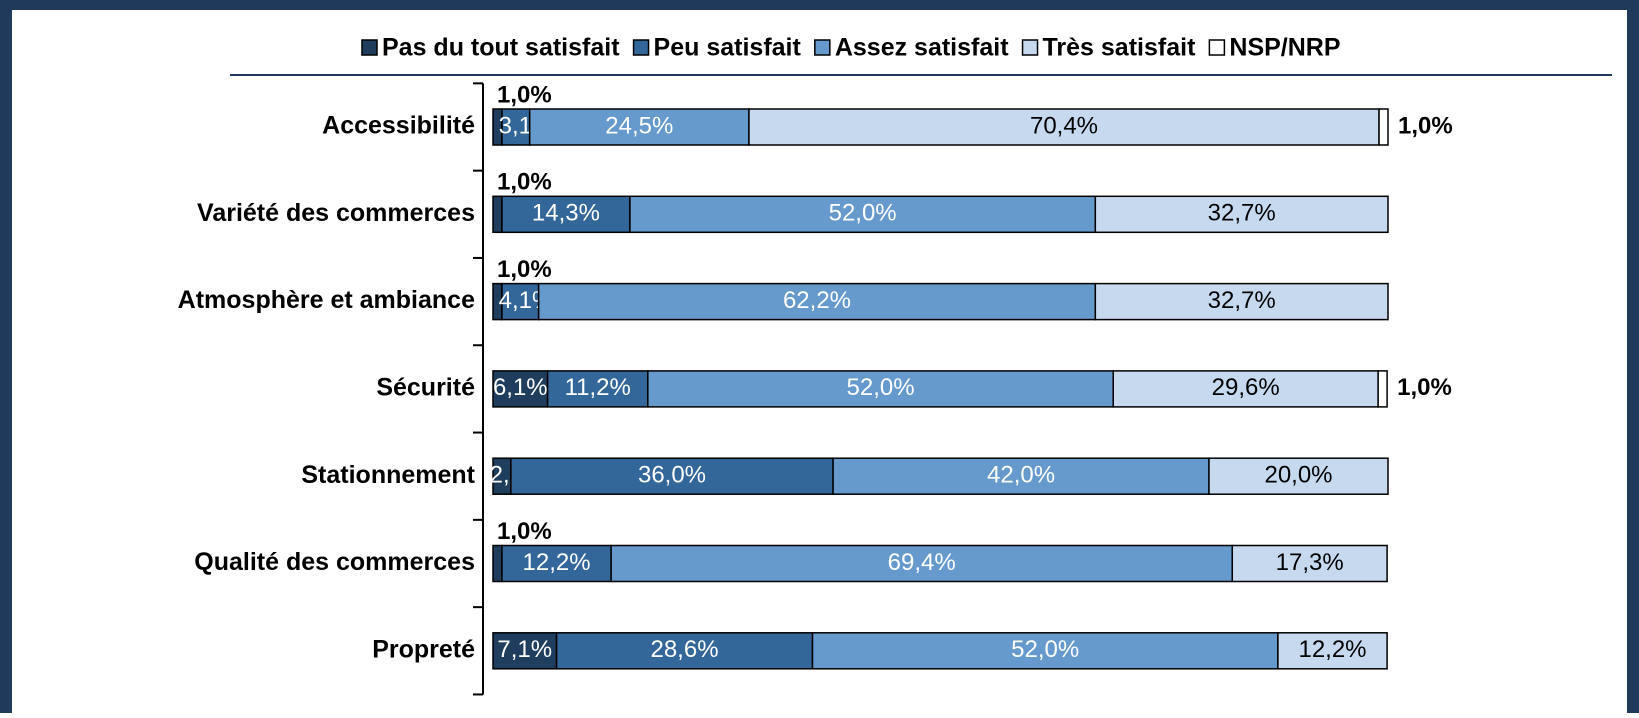 This screenshot has width=1639, height=718. What do you see at coordinates (922, 48) in the screenshot?
I see `legend-label: Assez satisfait` at bounding box center [922, 48].